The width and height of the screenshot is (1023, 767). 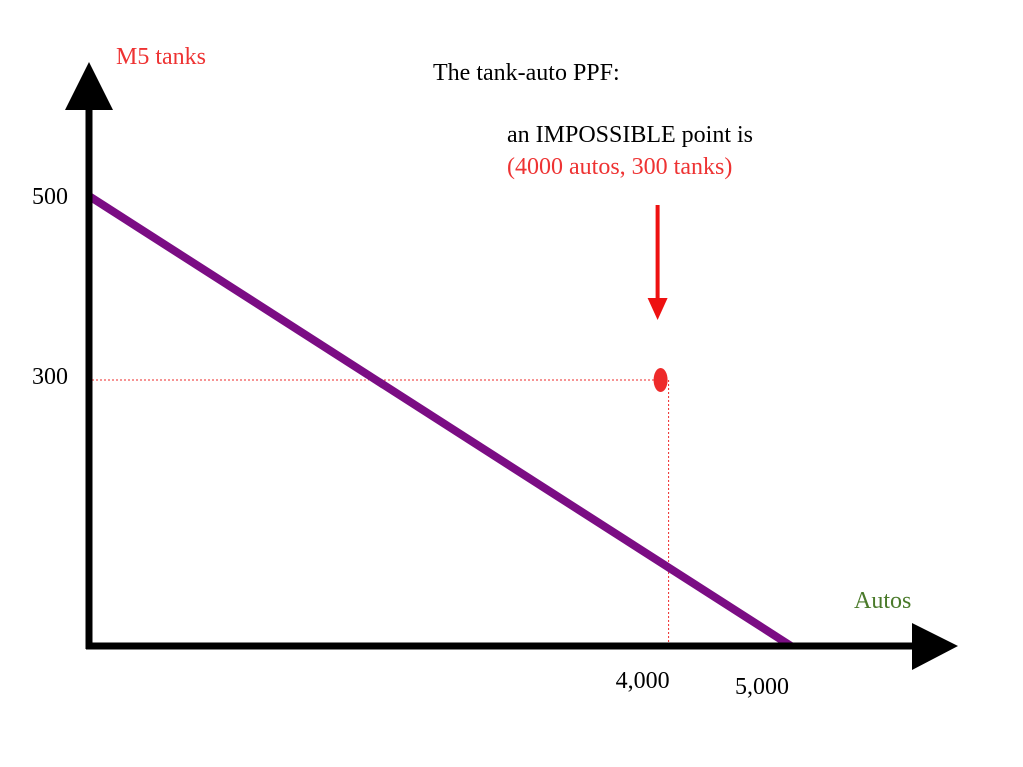 I want to click on y-tick-label: 300, so click(x=50, y=377).